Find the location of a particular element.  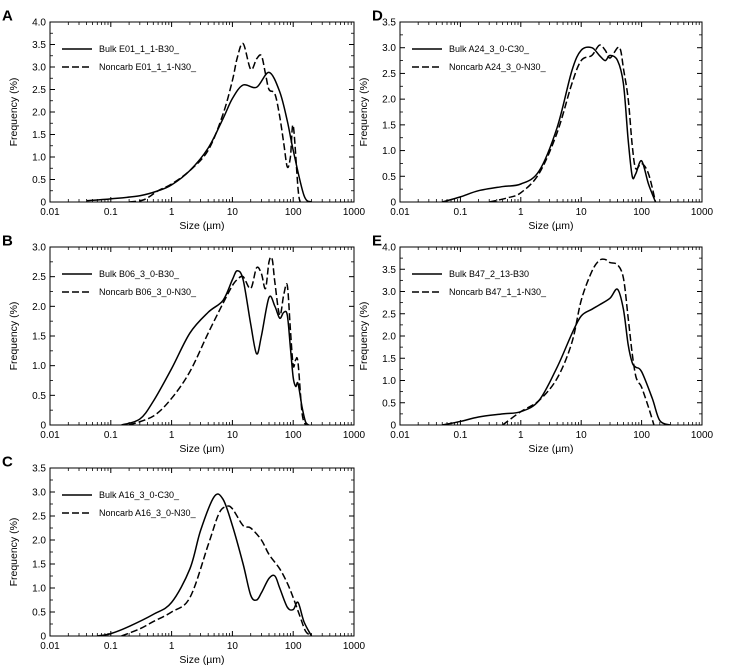

x-axis-label-e: Size (µm) is located at coordinates (550, 449).